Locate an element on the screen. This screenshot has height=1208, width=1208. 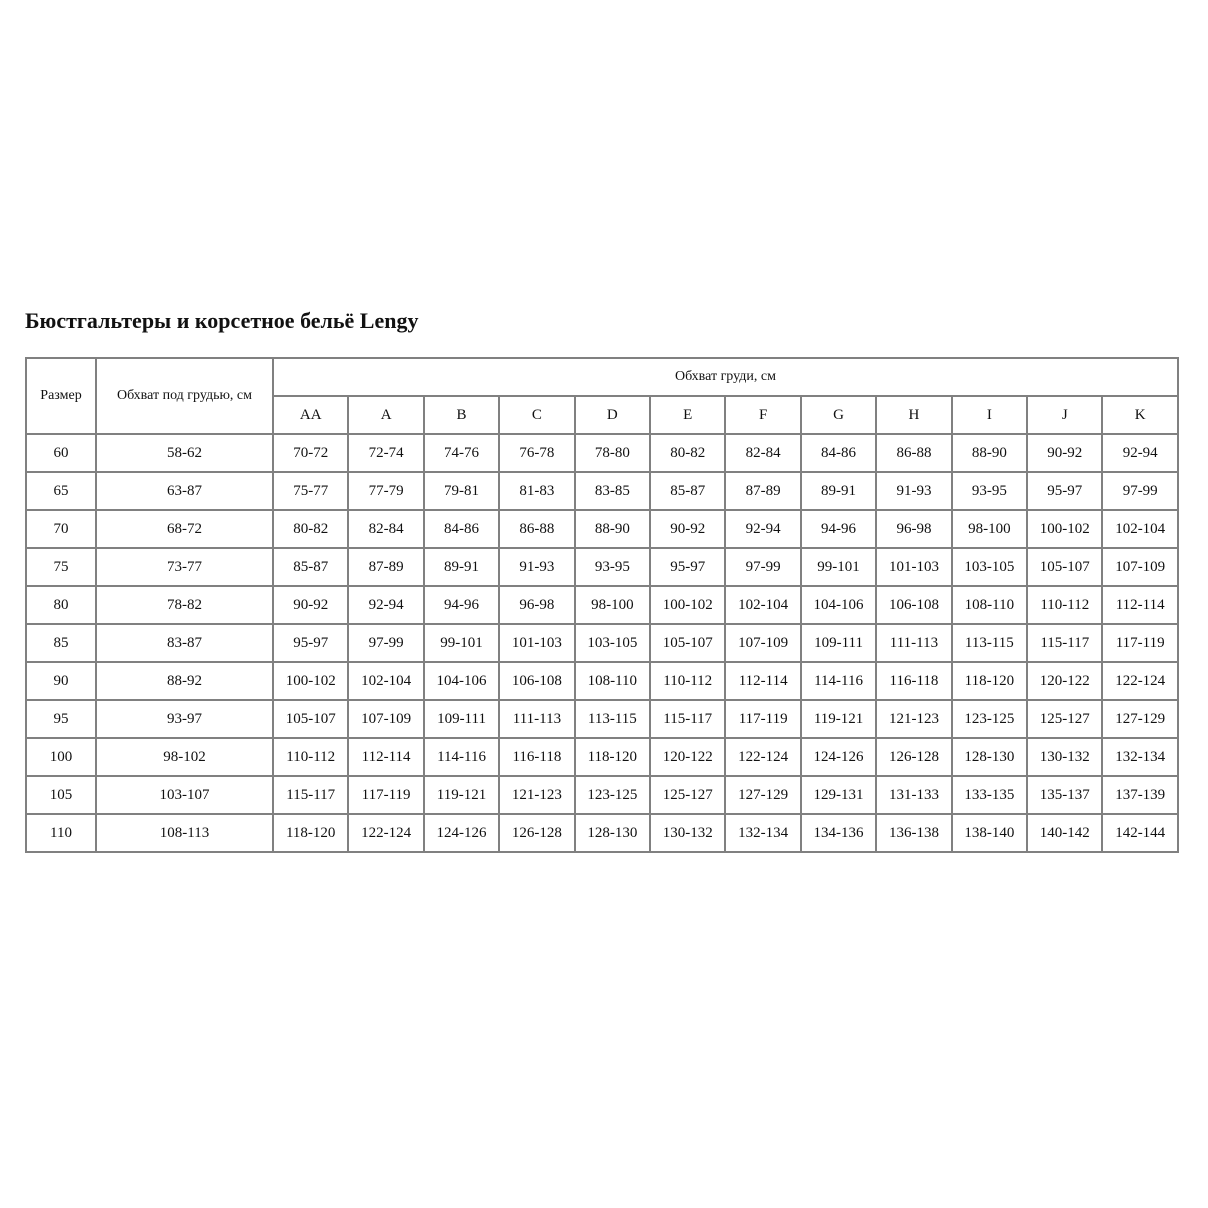
cell-underbust: 58-62 is located at coordinates (184, 453).